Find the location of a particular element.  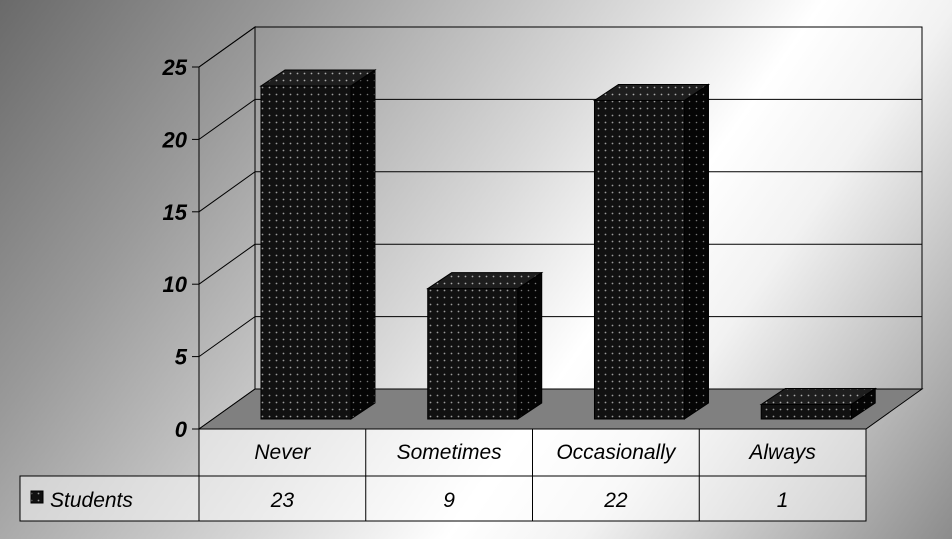

category-label: Never is located at coordinates (282, 452).